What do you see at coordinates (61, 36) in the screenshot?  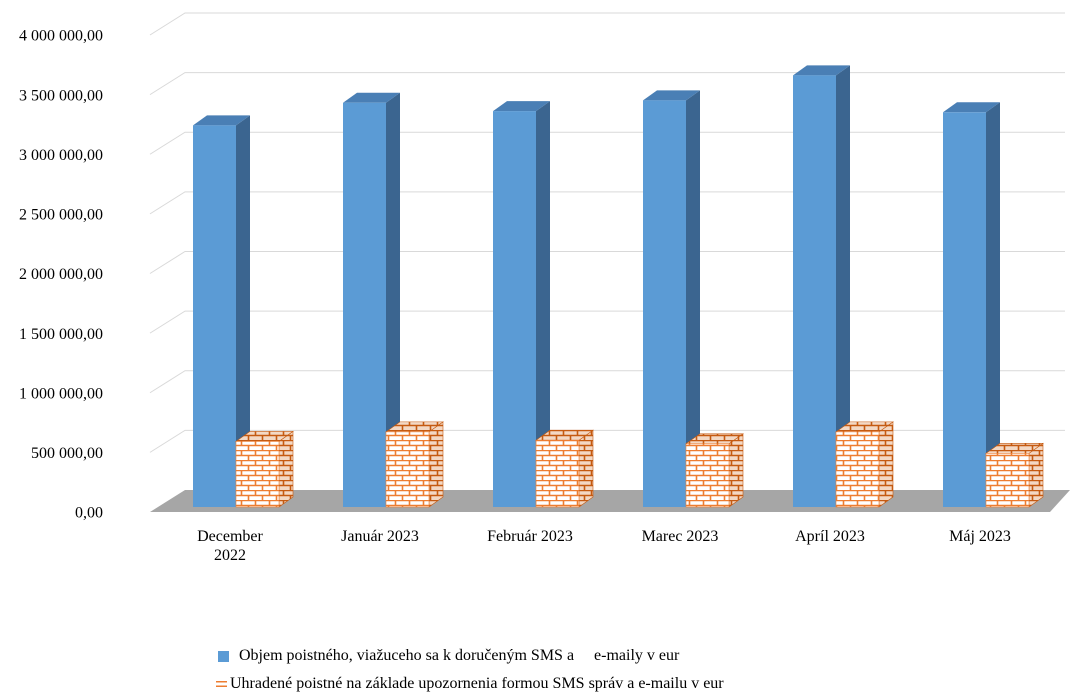 I see `y-tick-label: 4 000 000,00` at bounding box center [61, 36].